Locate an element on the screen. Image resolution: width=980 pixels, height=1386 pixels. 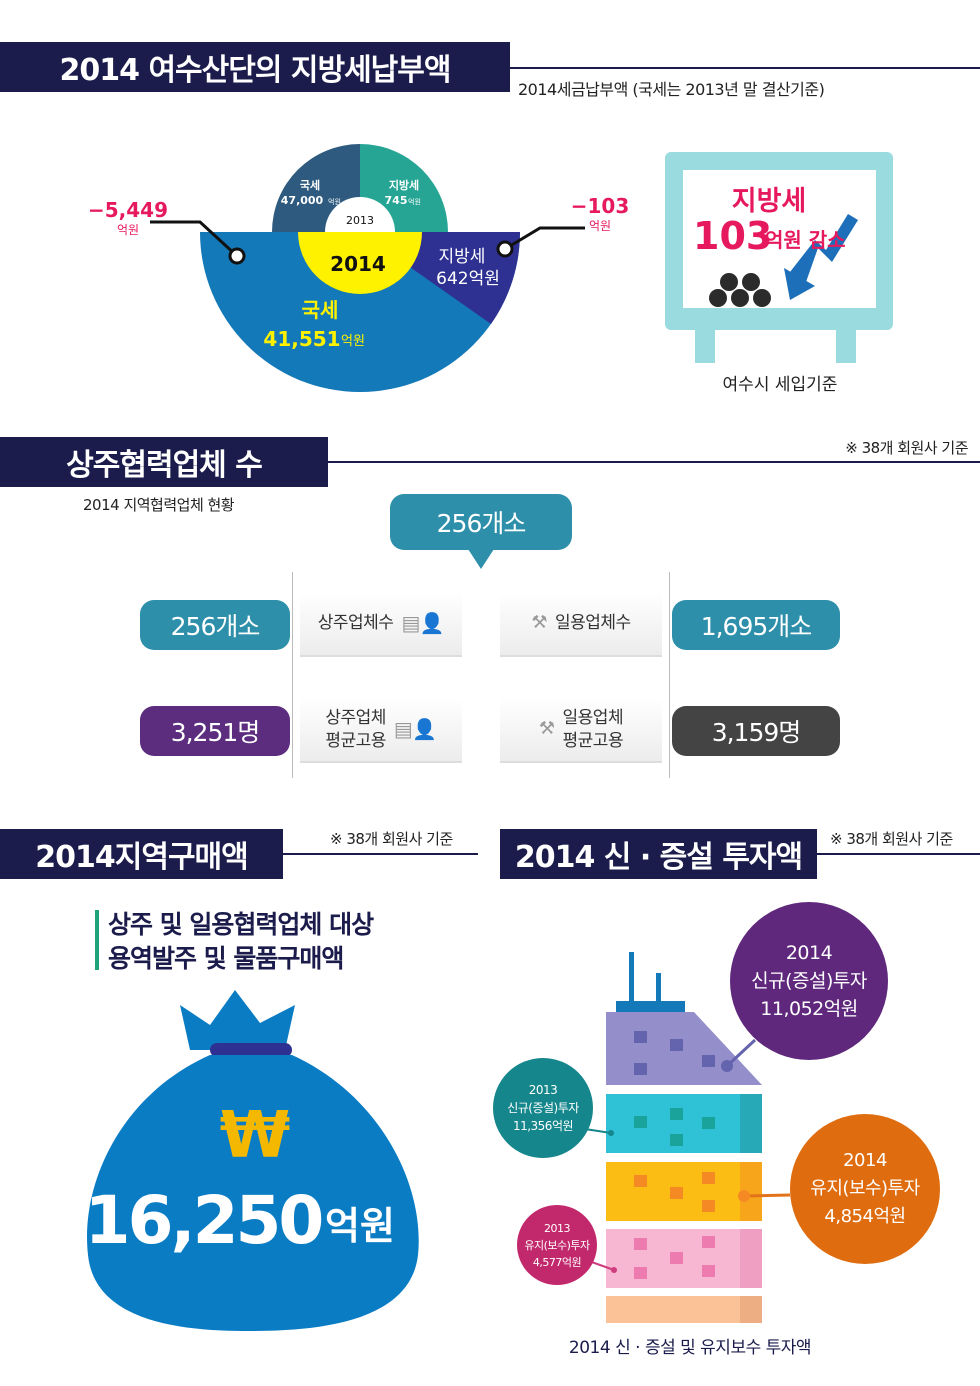
national-2014-value: 41,551 is located at coordinates (301, 339).